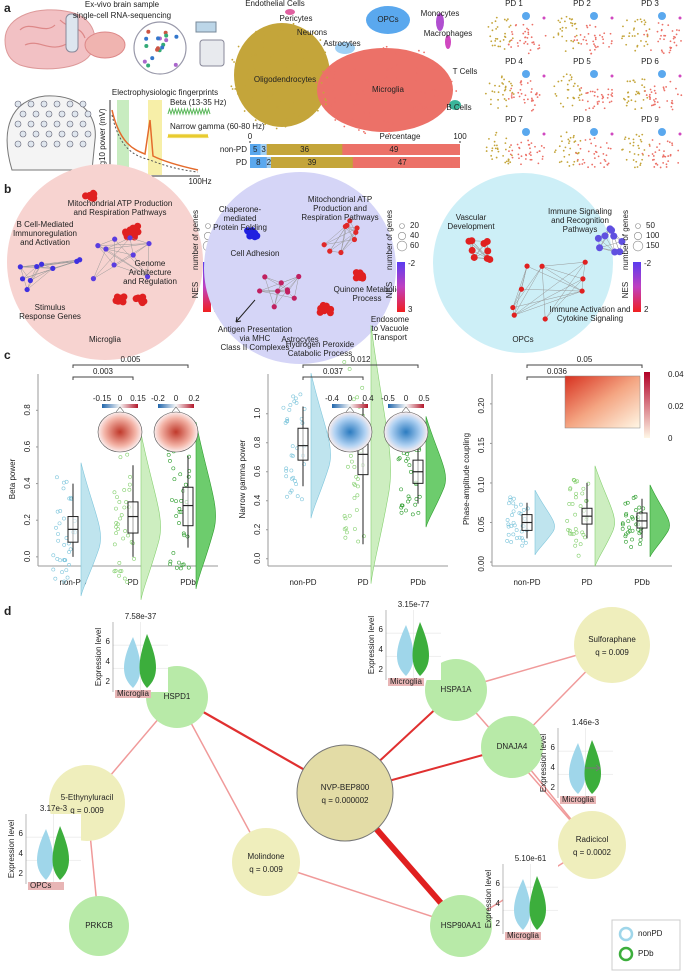 This screenshot has width=685, height=974. What do you see at coordinates (155, 140) in the screenshot?
I see `psd-line` at bounding box center [155, 140].